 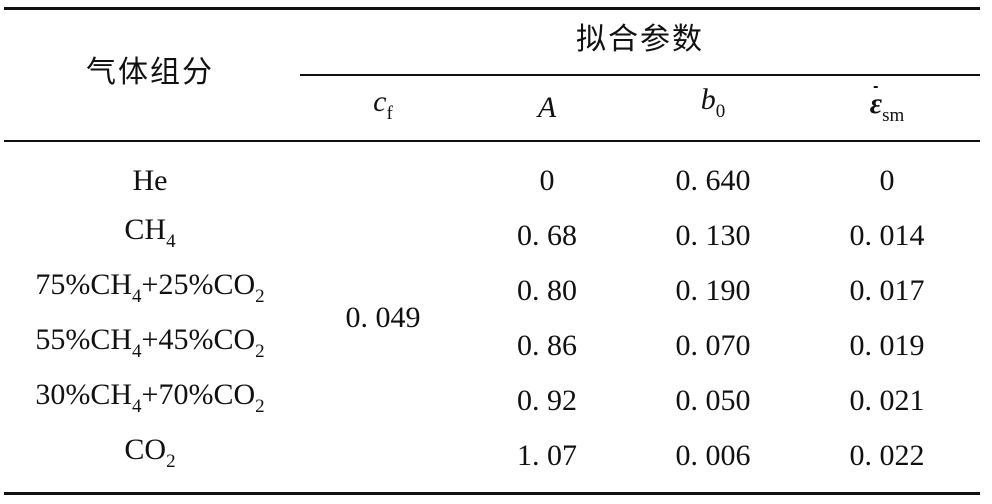 What do you see at coordinates (547, 180) in the screenshot?
I see `row-0-a: 0` at bounding box center [547, 180].